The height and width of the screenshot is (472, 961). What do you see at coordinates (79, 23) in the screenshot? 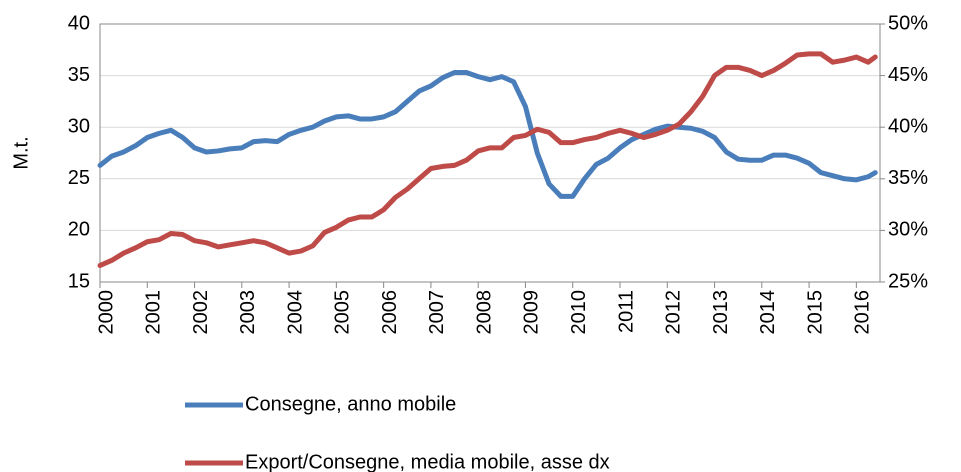
I see `y-tick-label: 40` at bounding box center [79, 23].